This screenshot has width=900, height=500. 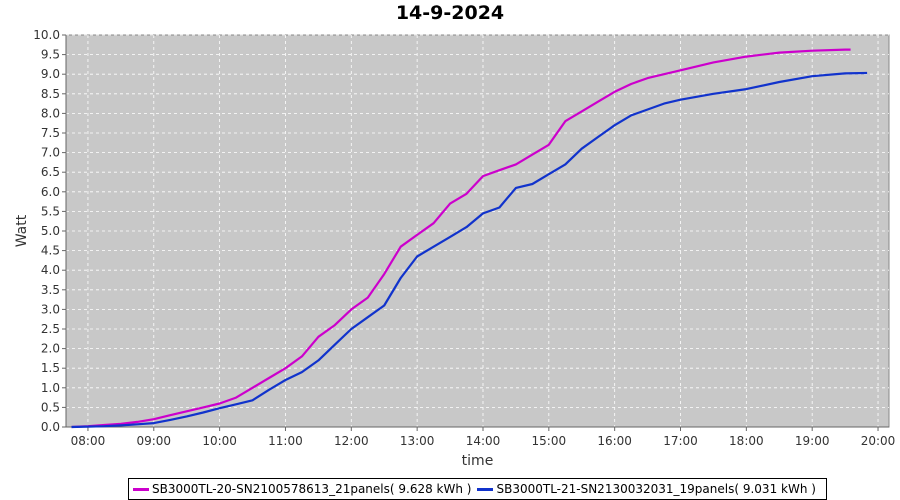 I want to click on y-tick-label: 7.0, so click(x=50, y=153).